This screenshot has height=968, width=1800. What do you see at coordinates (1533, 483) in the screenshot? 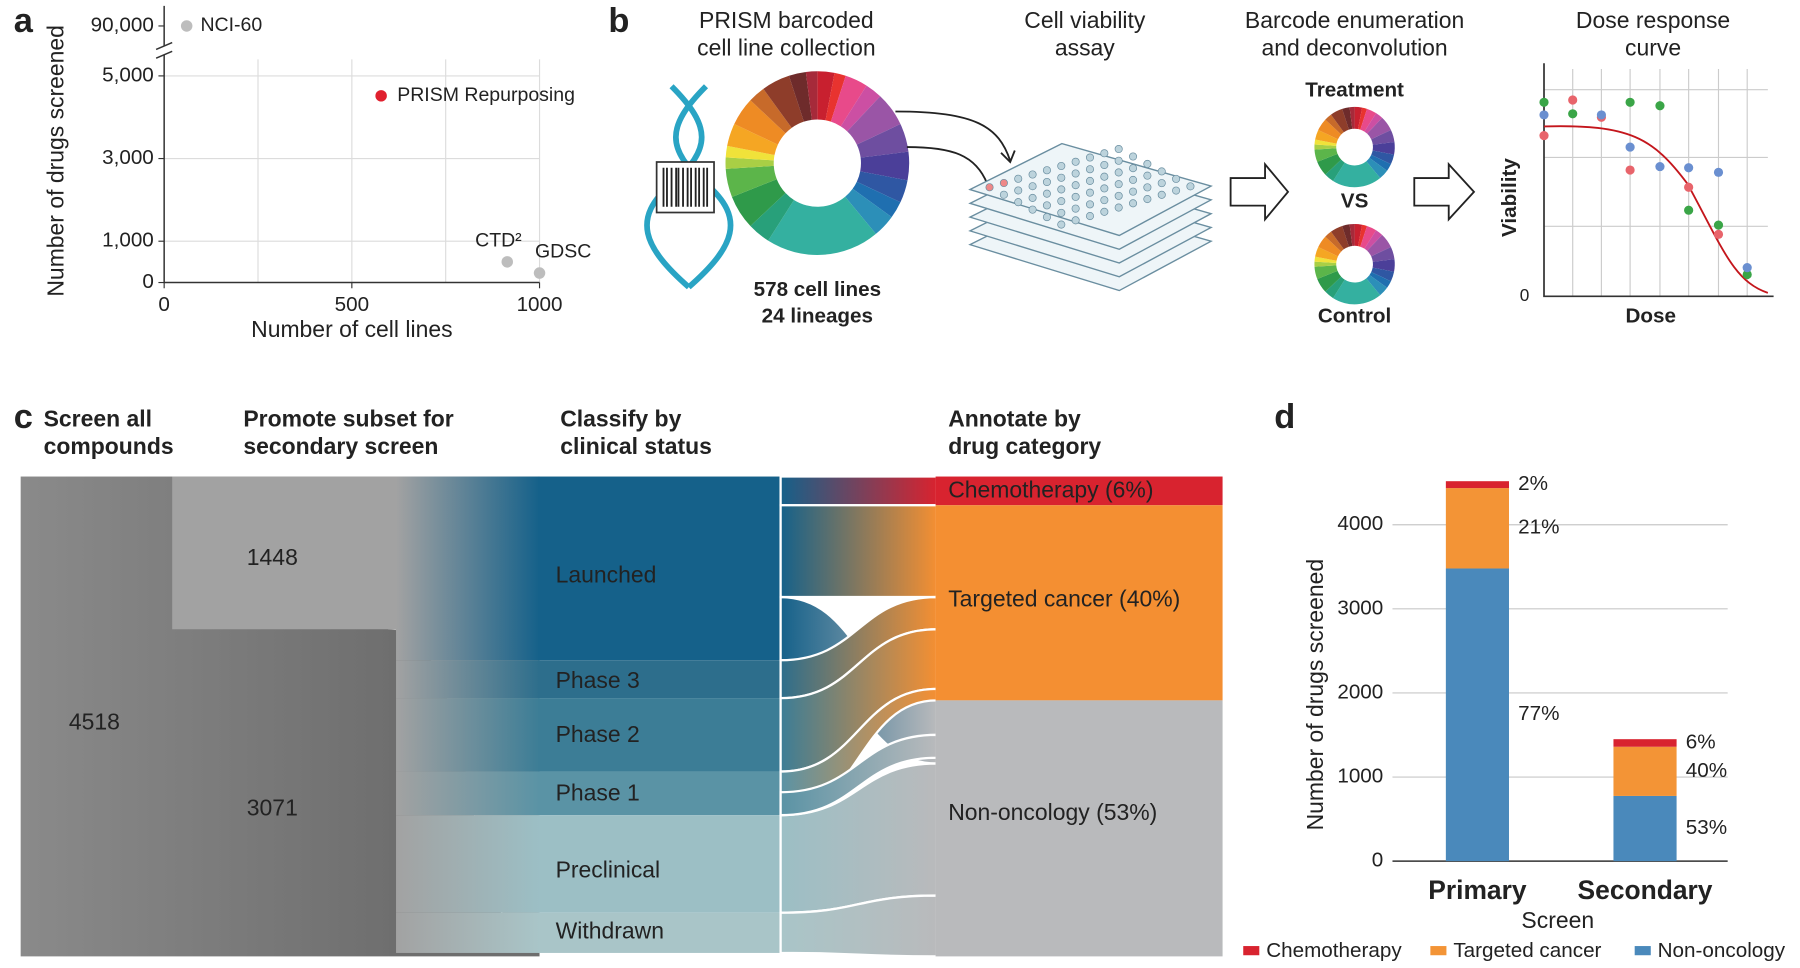
I see `share-label: 2%` at bounding box center [1533, 483].